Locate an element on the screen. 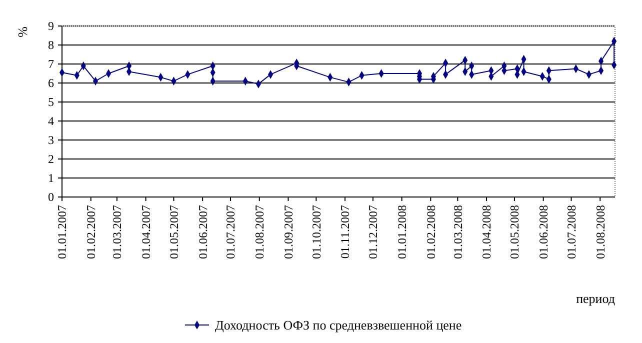 The image size is (642, 343). x-tick-label: 01.11.2007 is located at coordinates (345, 232).